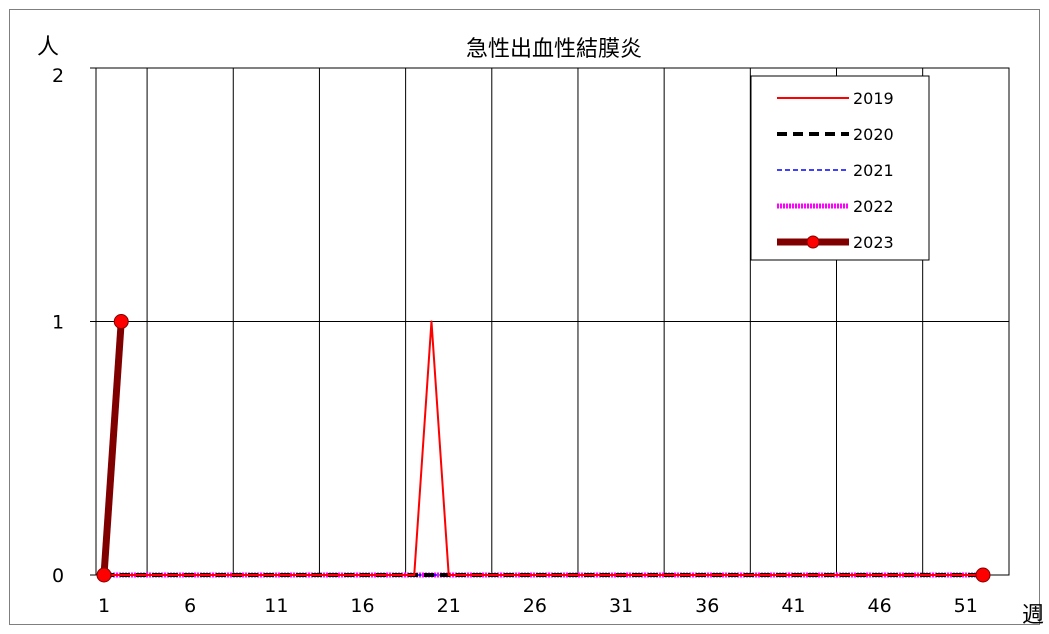 The image size is (1049, 634). Describe the element at coordinates (276, 606) in the screenshot. I see `x-tick-label: 11` at that location.